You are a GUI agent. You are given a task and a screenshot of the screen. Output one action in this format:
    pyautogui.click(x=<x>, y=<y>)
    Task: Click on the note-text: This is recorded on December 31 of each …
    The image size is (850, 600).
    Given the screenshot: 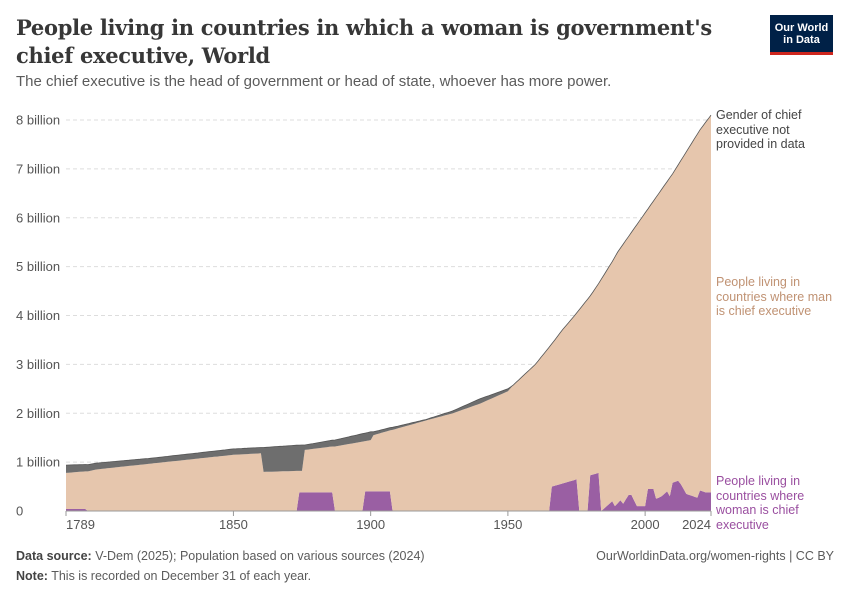 What is the action you would take?
    pyautogui.click(x=179, y=576)
    